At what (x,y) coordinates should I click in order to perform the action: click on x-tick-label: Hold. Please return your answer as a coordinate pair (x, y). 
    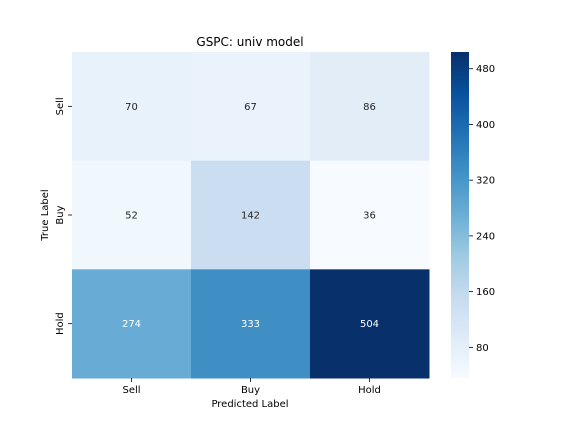
    Looking at the image, I should click on (369, 390).